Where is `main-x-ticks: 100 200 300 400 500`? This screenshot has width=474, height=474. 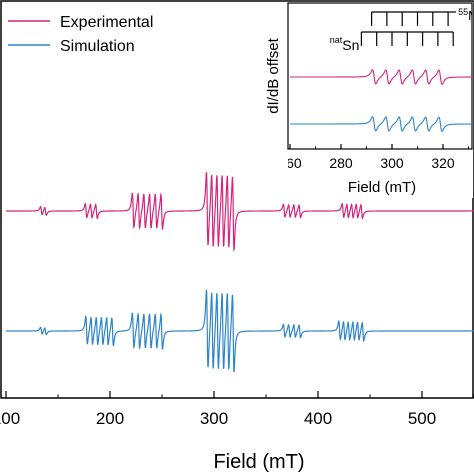 main-x-ticks: 100 200 300 400 500 is located at coordinates (237, 409).